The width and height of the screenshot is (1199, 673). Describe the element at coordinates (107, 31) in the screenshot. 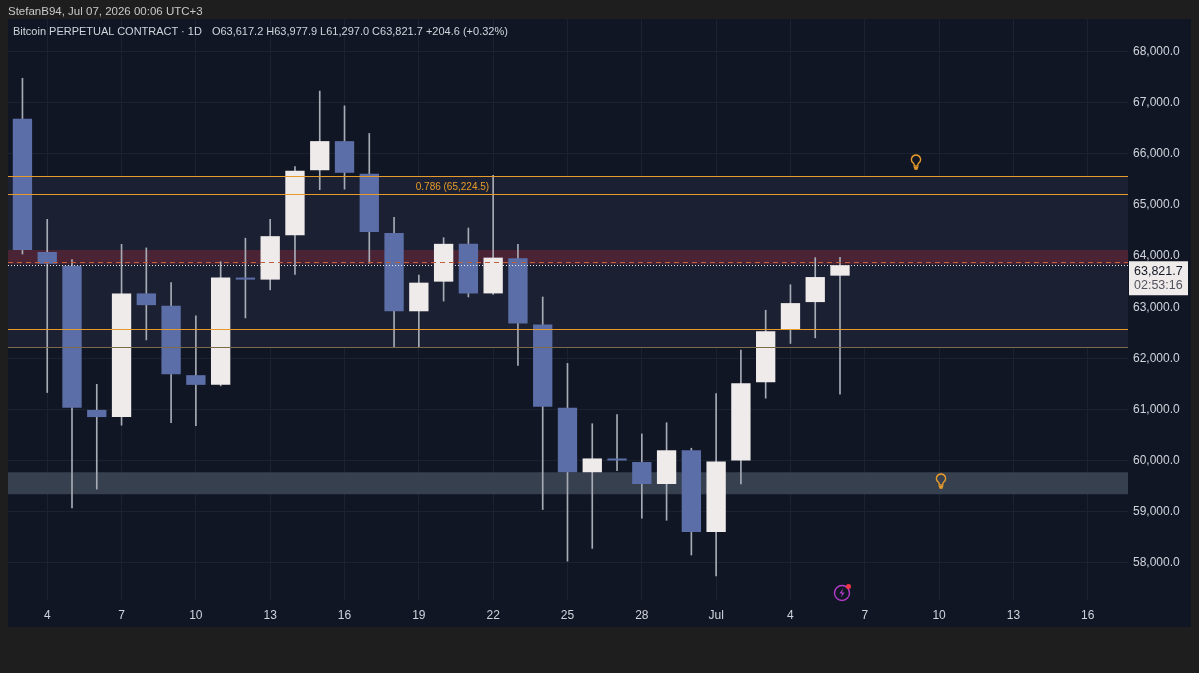

I see `text: Bitcoin PERPETUAL CONTRACT · 1D` at that location.